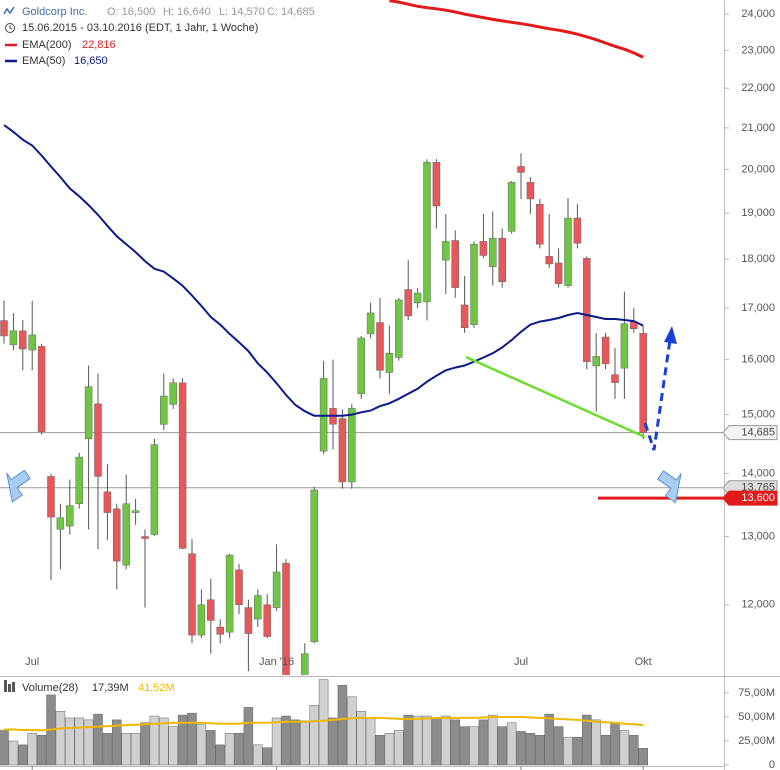  Describe the element at coordinates (758, 359) in the screenshot. I see `y-tick-label: 16,000` at that location.